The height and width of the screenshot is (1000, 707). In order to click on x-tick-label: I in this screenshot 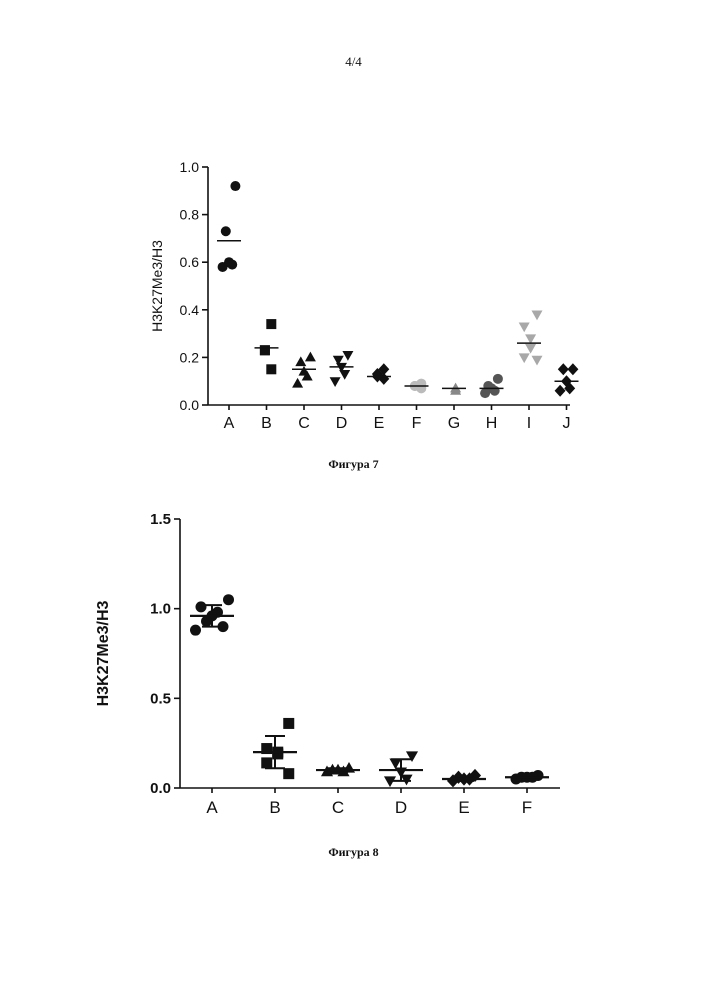, I will do `click(529, 423)`.